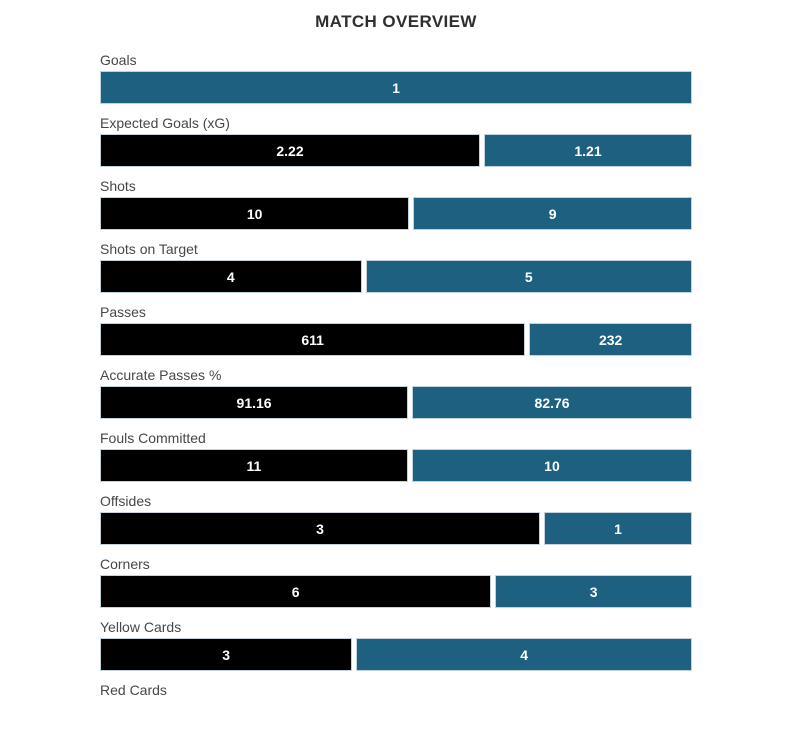  I want to click on stat-bar: 2.22 1.21, so click(396, 150).